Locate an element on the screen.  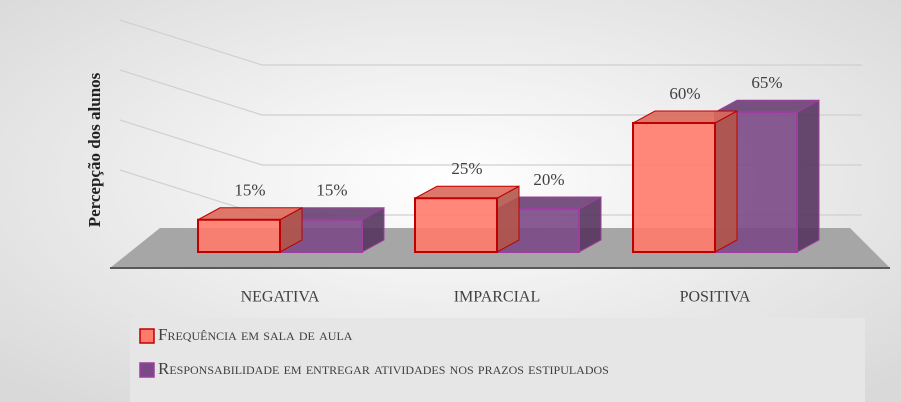
x-tick-label: POSITIVA is located at coordinates (715, 297).